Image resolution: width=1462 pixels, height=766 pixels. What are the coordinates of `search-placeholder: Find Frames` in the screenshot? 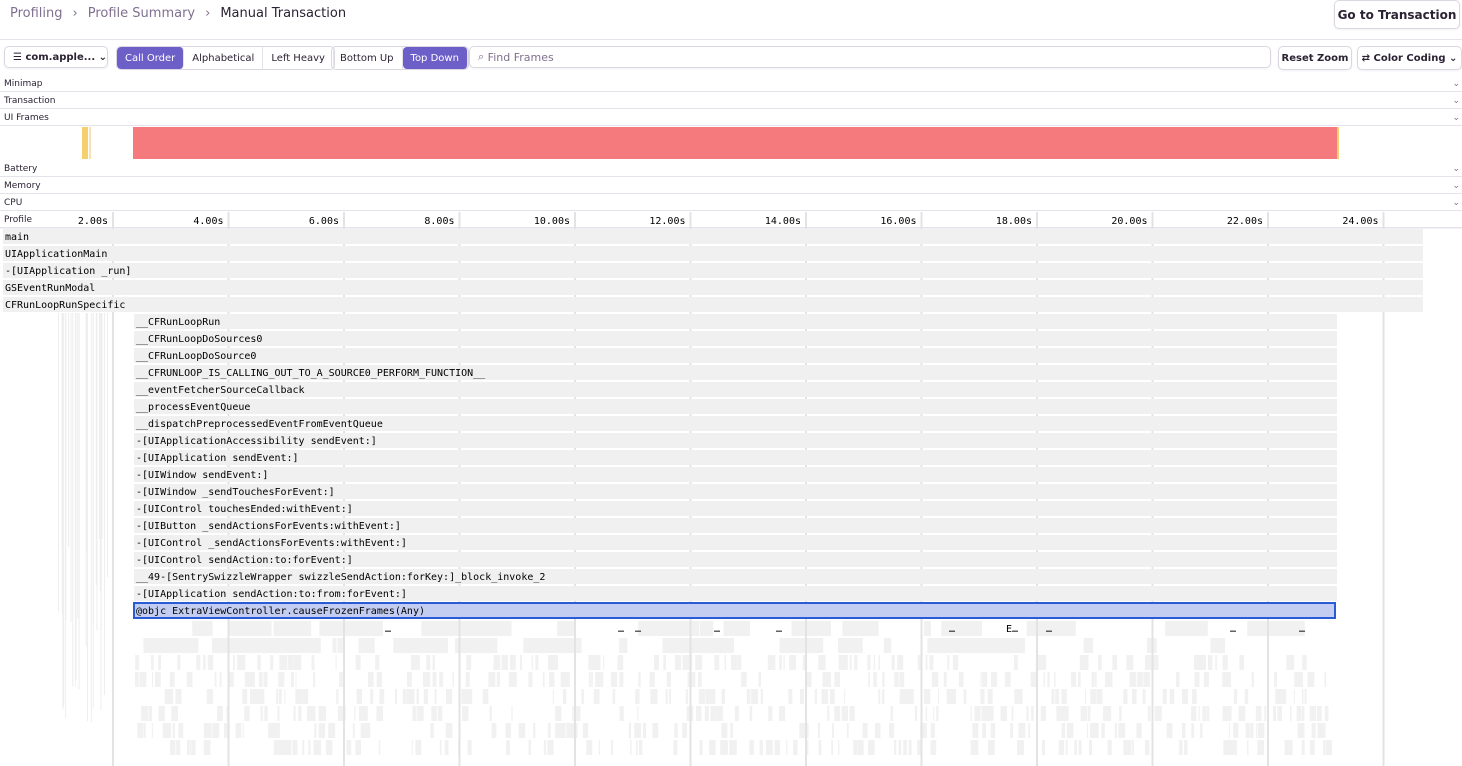 It's located at (520, 57).